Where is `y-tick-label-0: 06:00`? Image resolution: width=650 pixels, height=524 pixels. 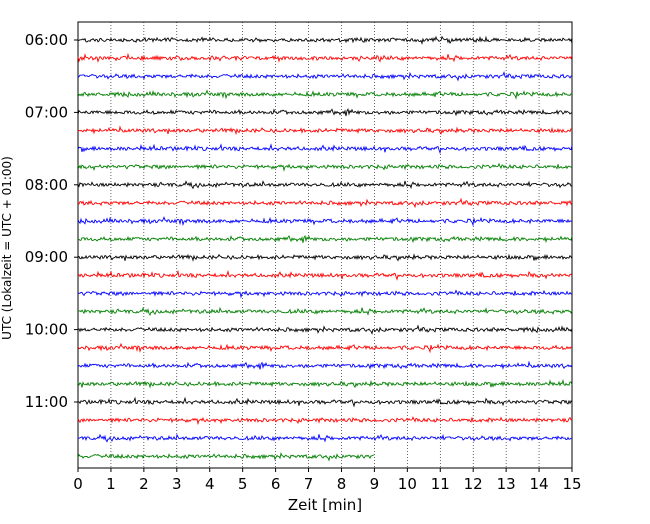 y-tick-label-0: 06:00 is located at coordinates (46, 40).